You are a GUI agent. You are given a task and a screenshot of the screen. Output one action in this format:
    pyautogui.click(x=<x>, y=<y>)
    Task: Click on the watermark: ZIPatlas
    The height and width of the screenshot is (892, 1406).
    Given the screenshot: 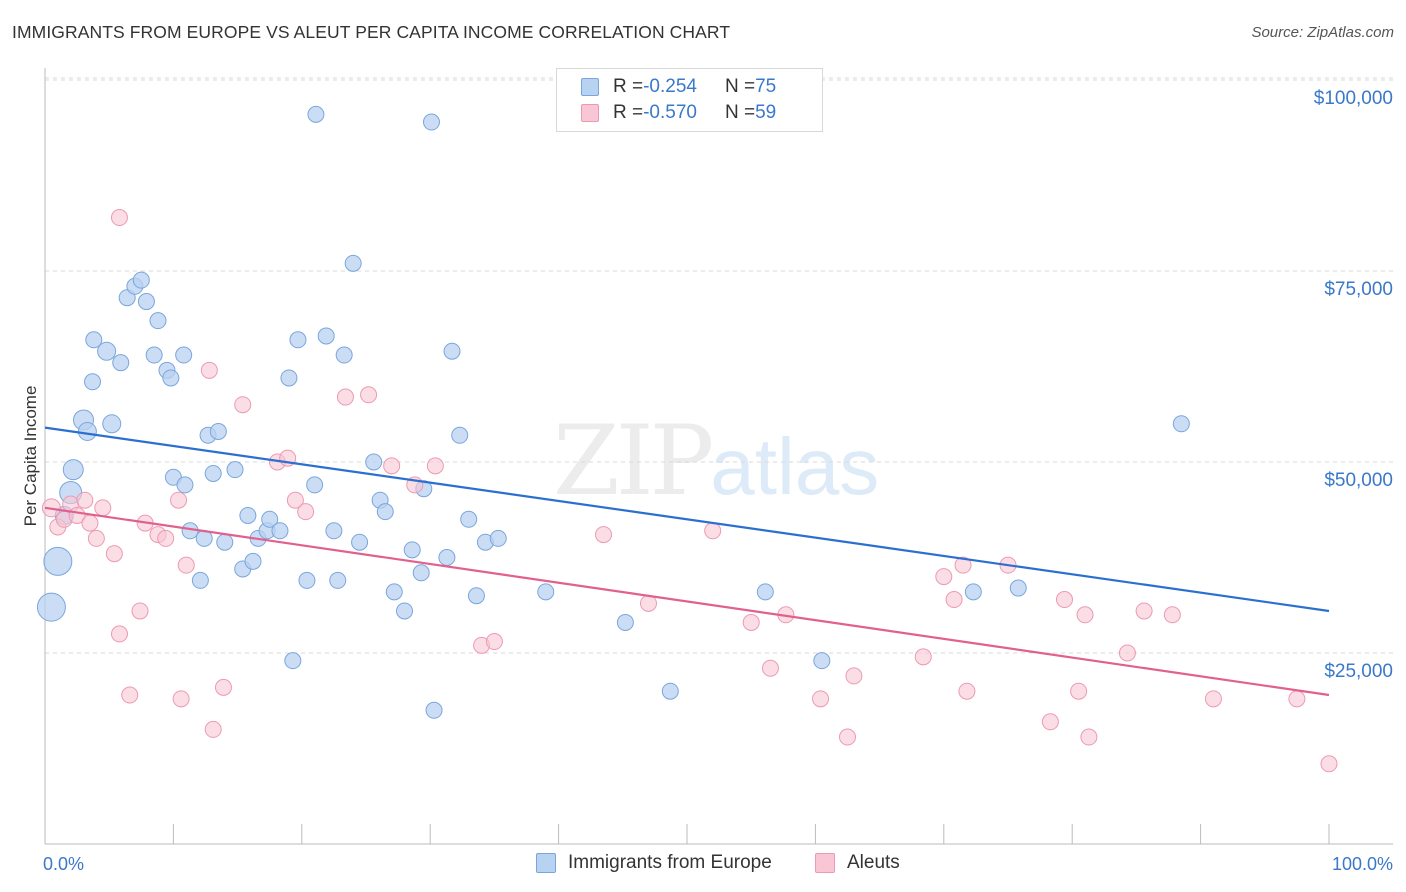 What is the action you would take?
    pyautogui.click(x=716, y=461)
    